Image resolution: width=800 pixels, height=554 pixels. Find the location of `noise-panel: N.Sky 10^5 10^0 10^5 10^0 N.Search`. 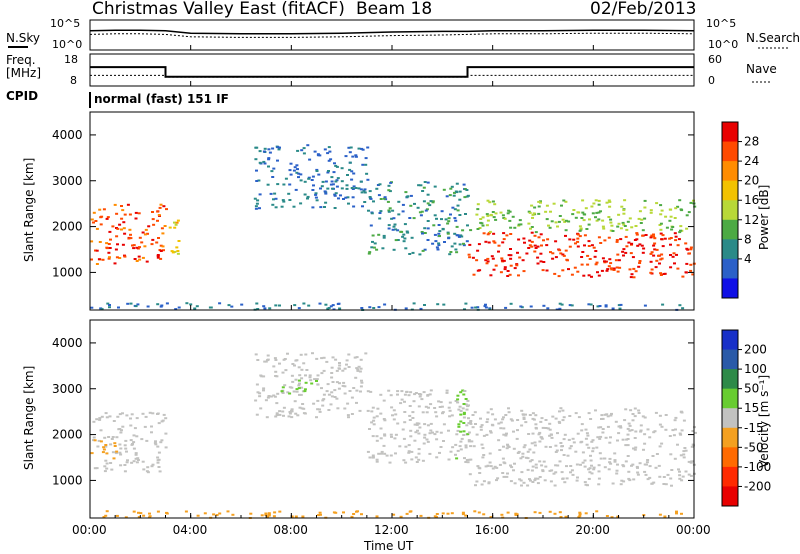

noise-panel: N.Sky 10^5 10^0 10^5 10^0 N.Search is located at coordinates (403, 34).